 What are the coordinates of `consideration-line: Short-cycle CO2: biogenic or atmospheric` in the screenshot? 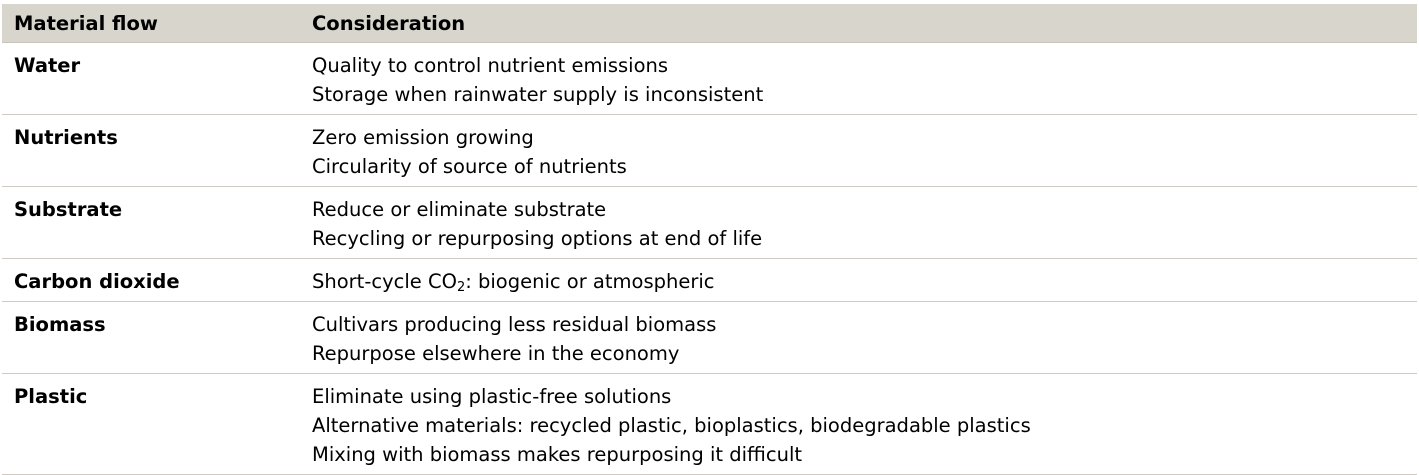 It's located at (864, 281).